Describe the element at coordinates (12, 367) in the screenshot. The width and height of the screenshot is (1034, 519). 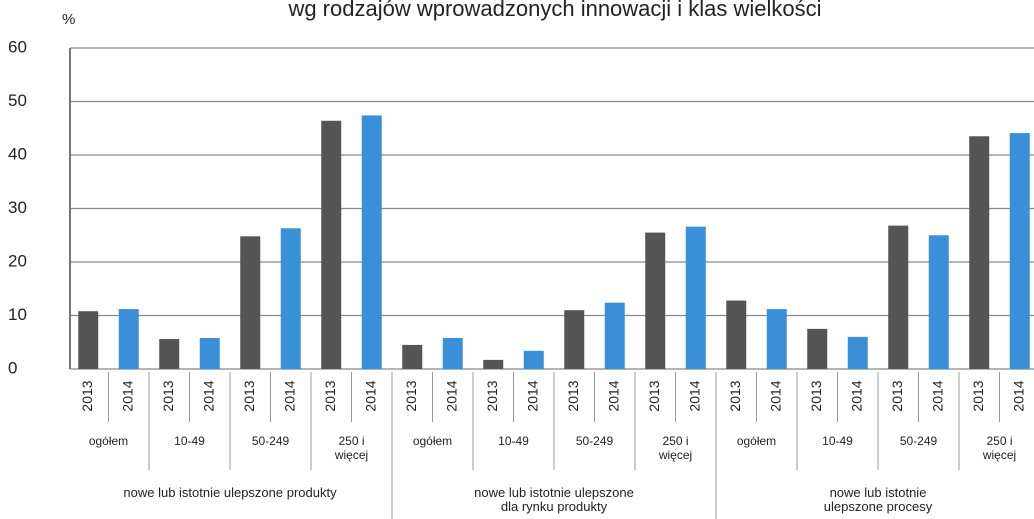
I see `y-tick-label: 0` at that location.